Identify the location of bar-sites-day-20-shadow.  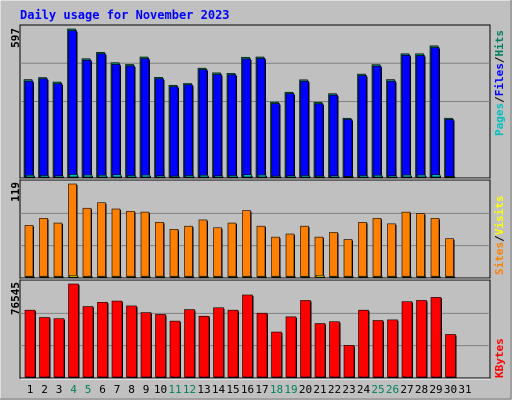
(306, 277).